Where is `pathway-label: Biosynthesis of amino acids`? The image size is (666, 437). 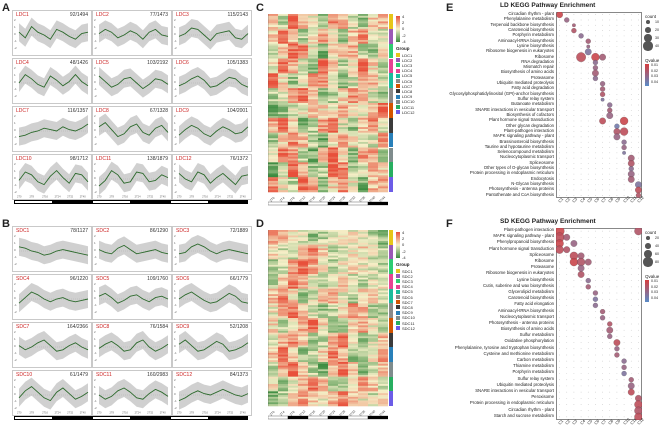 pathway-label: Biosynthesis of amino acids is located at coordinates (527, 72).